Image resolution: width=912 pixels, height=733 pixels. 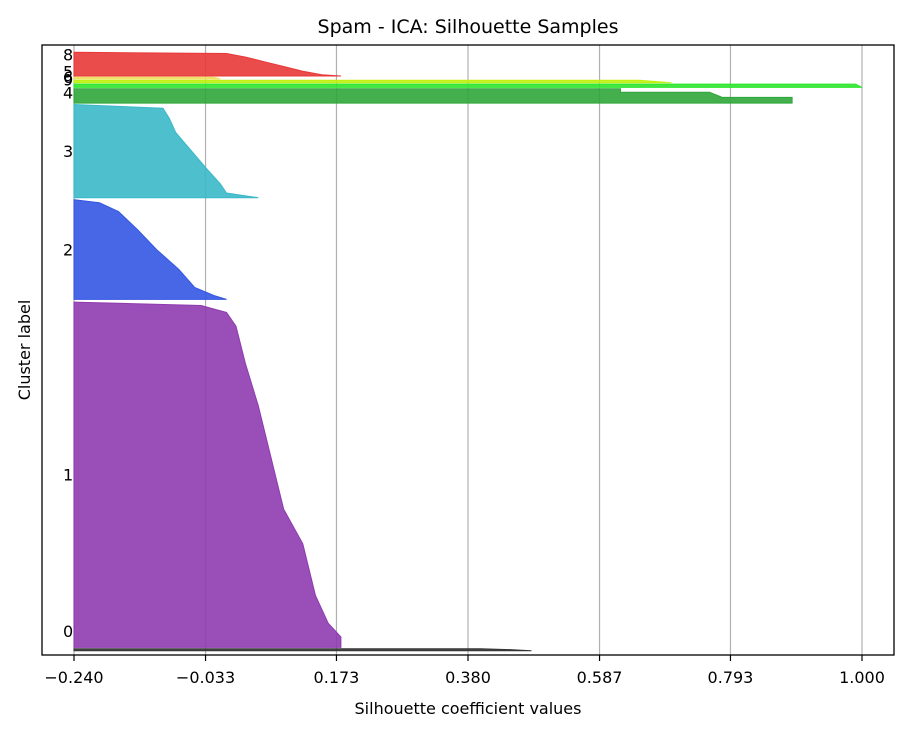 What do you see at coordinates (68, 151) in the screenshot?
I see `cluster-label-3: 3` at bounding box center [68, 151].